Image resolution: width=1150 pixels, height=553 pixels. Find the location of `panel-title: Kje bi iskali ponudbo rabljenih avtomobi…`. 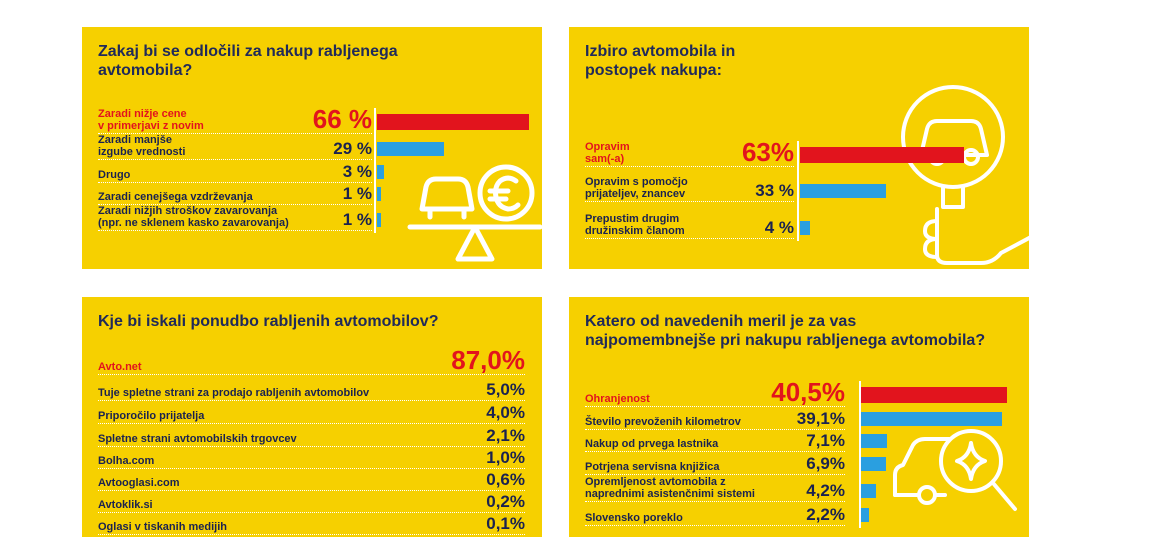

panel-title: Kje bi iskali ponudbo rabljenih avtomobi… is located at coordinates (268, 321).